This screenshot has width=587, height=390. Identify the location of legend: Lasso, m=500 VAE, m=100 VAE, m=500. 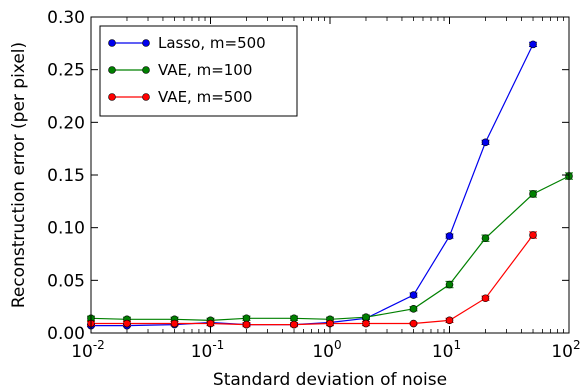
(198, 71).